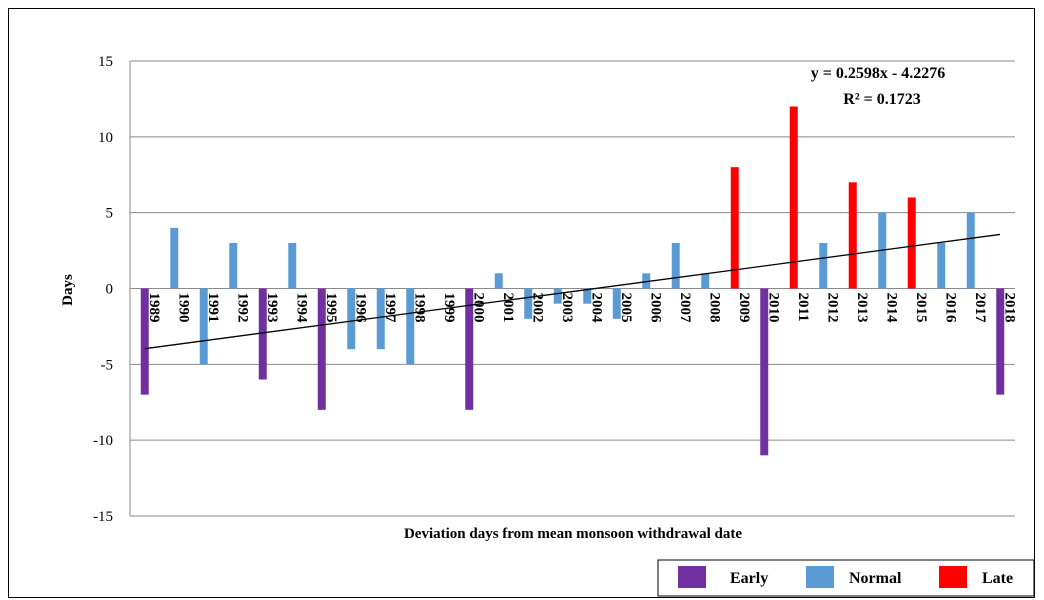  I want to click on bar-1992, so click(233, 266).